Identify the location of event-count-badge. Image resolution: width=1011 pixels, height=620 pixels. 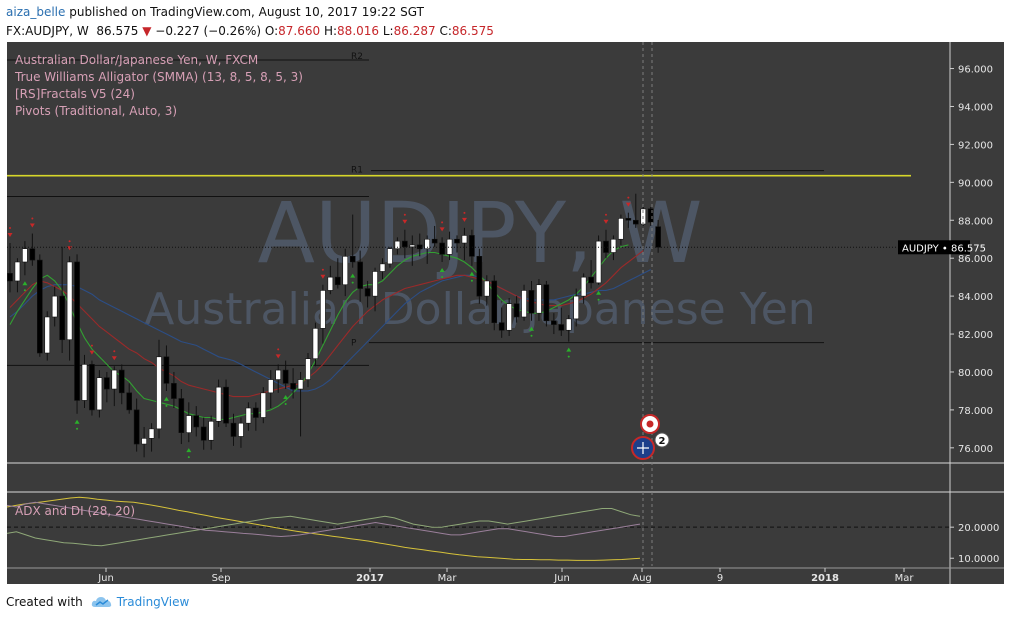
(662, 440).